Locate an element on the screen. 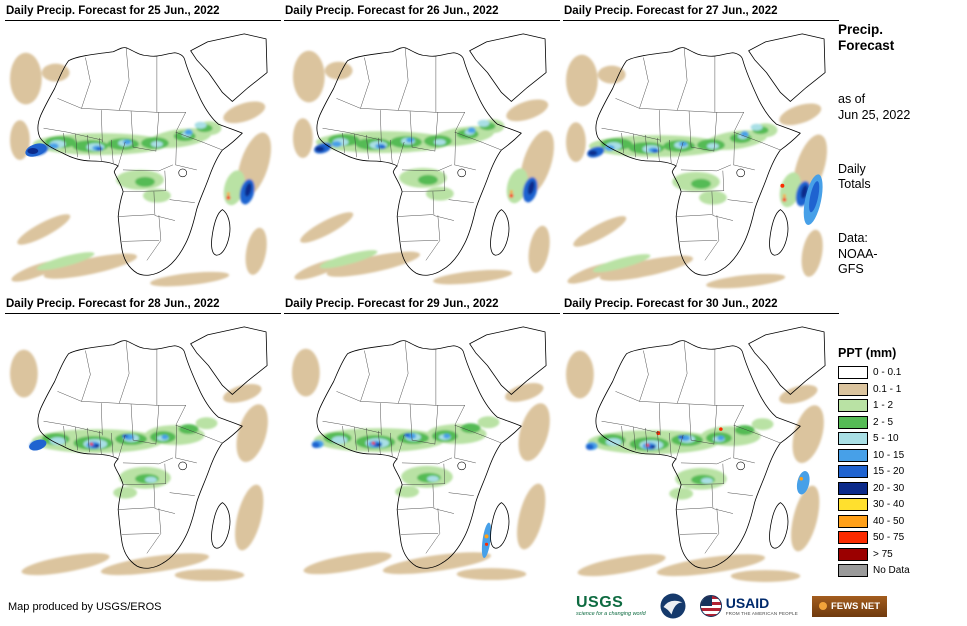  usgs-wordmark: USGS is located at coordinates (600, 602).